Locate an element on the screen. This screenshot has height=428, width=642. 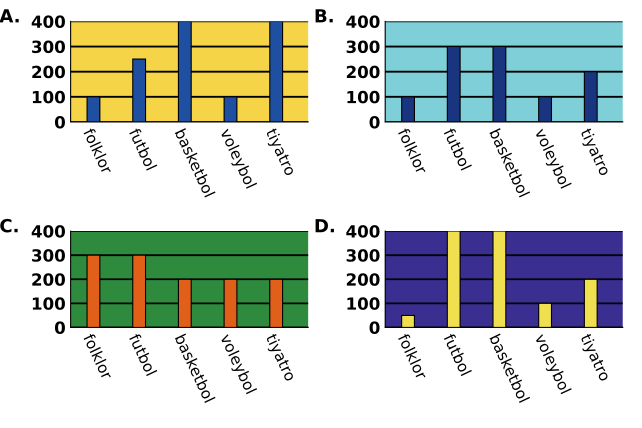
chart-title: D. is located at coordinates (325, 225).